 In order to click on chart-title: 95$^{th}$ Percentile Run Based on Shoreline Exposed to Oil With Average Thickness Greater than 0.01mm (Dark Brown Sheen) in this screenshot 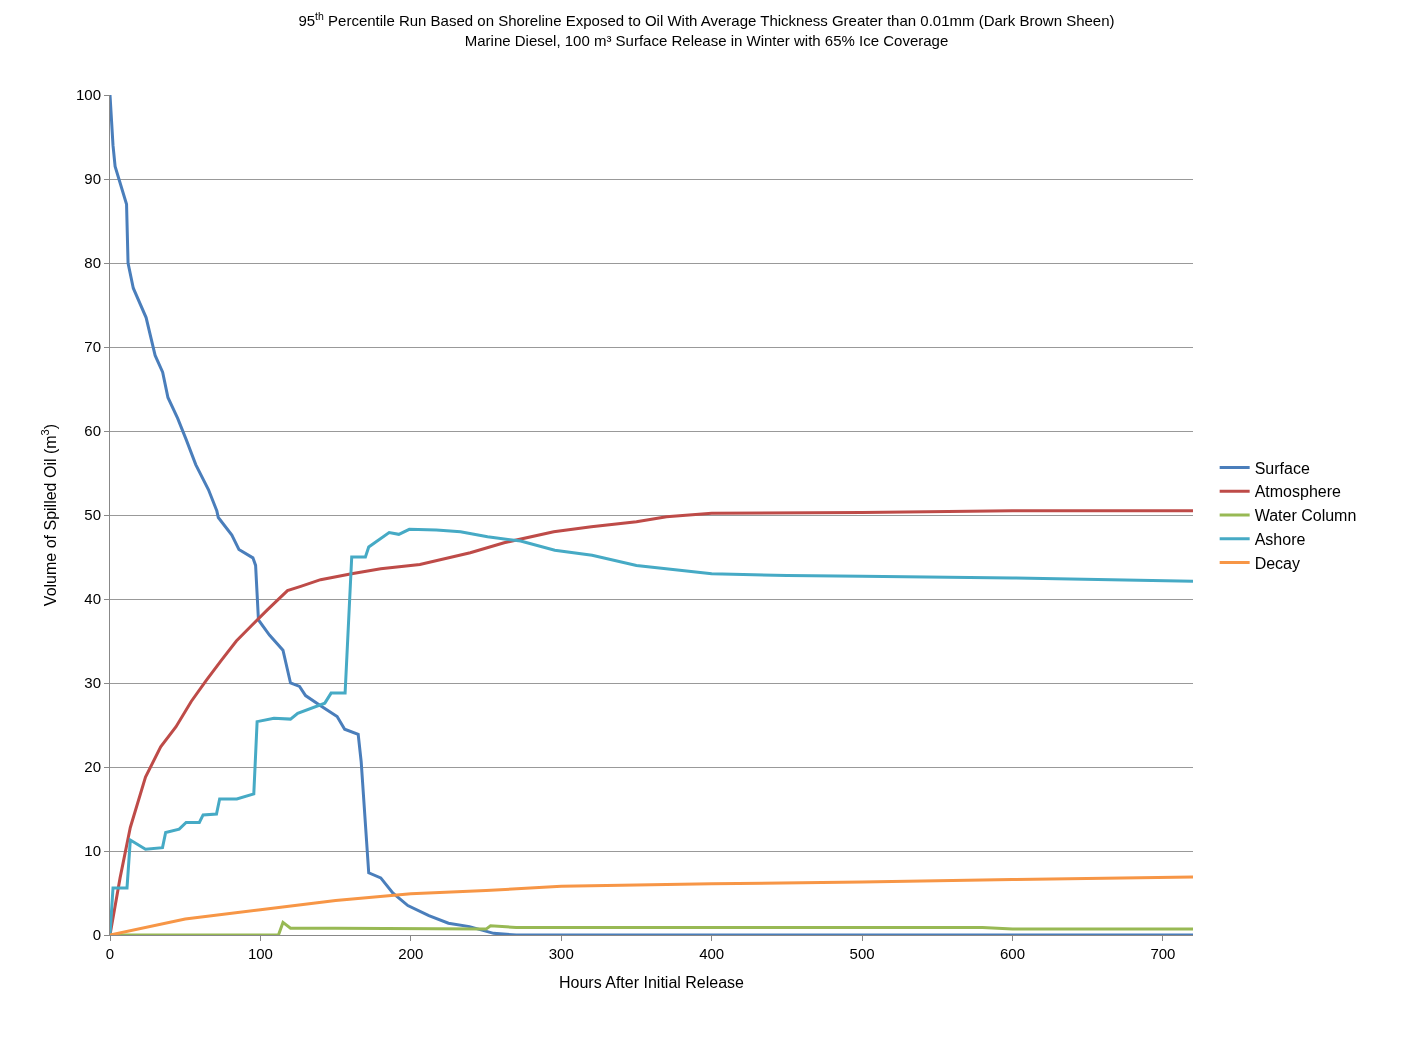, I will do `click(706, 19)`.